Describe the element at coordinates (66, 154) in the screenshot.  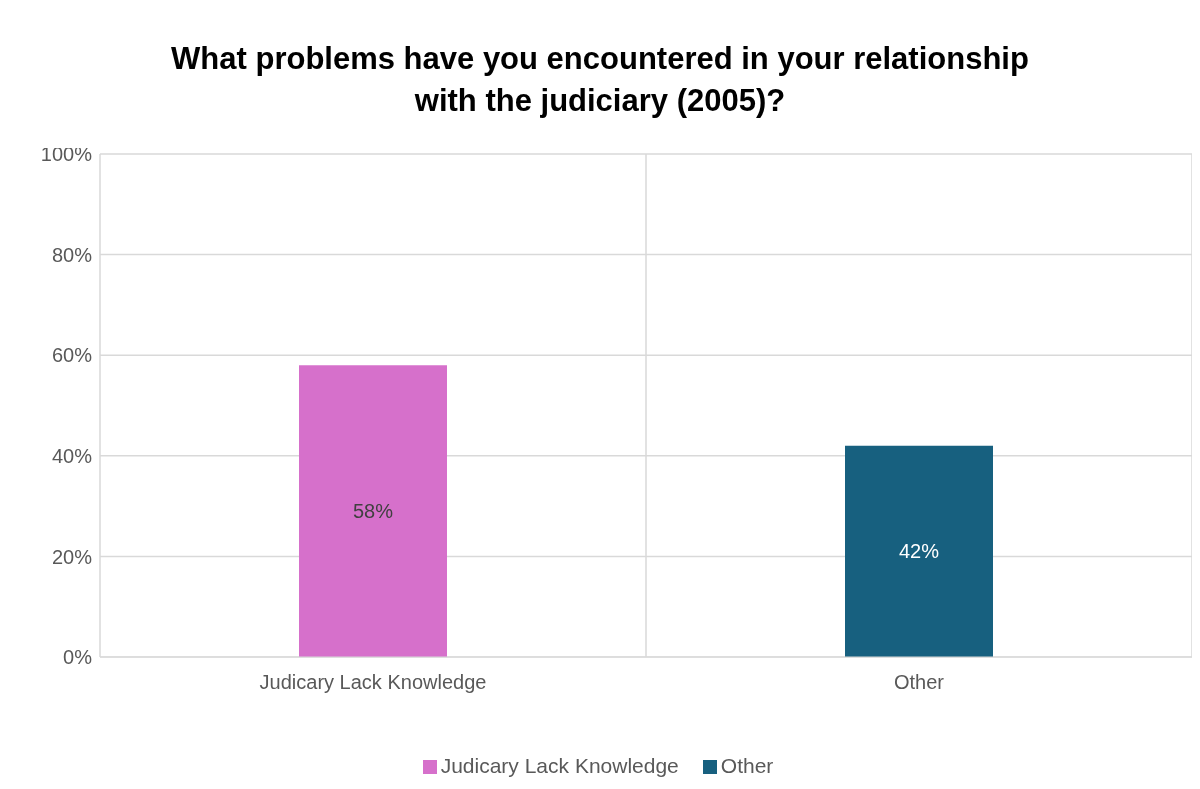
I see `y-tick-label: 100%` at that location.